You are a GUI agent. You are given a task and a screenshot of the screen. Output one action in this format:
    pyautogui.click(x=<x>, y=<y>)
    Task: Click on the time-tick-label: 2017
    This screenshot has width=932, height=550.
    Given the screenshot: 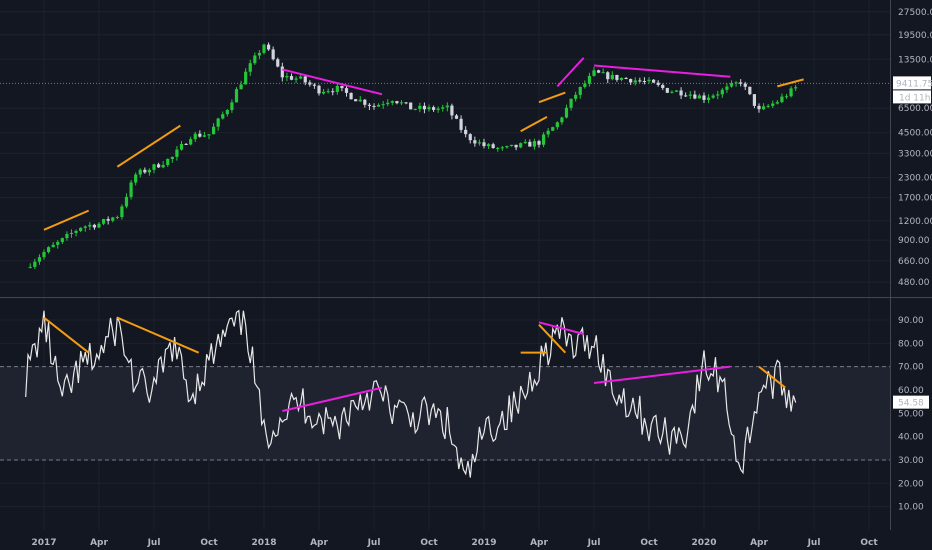 What is the action you would take?
    pyautogui.click(x=43, y=543)
    